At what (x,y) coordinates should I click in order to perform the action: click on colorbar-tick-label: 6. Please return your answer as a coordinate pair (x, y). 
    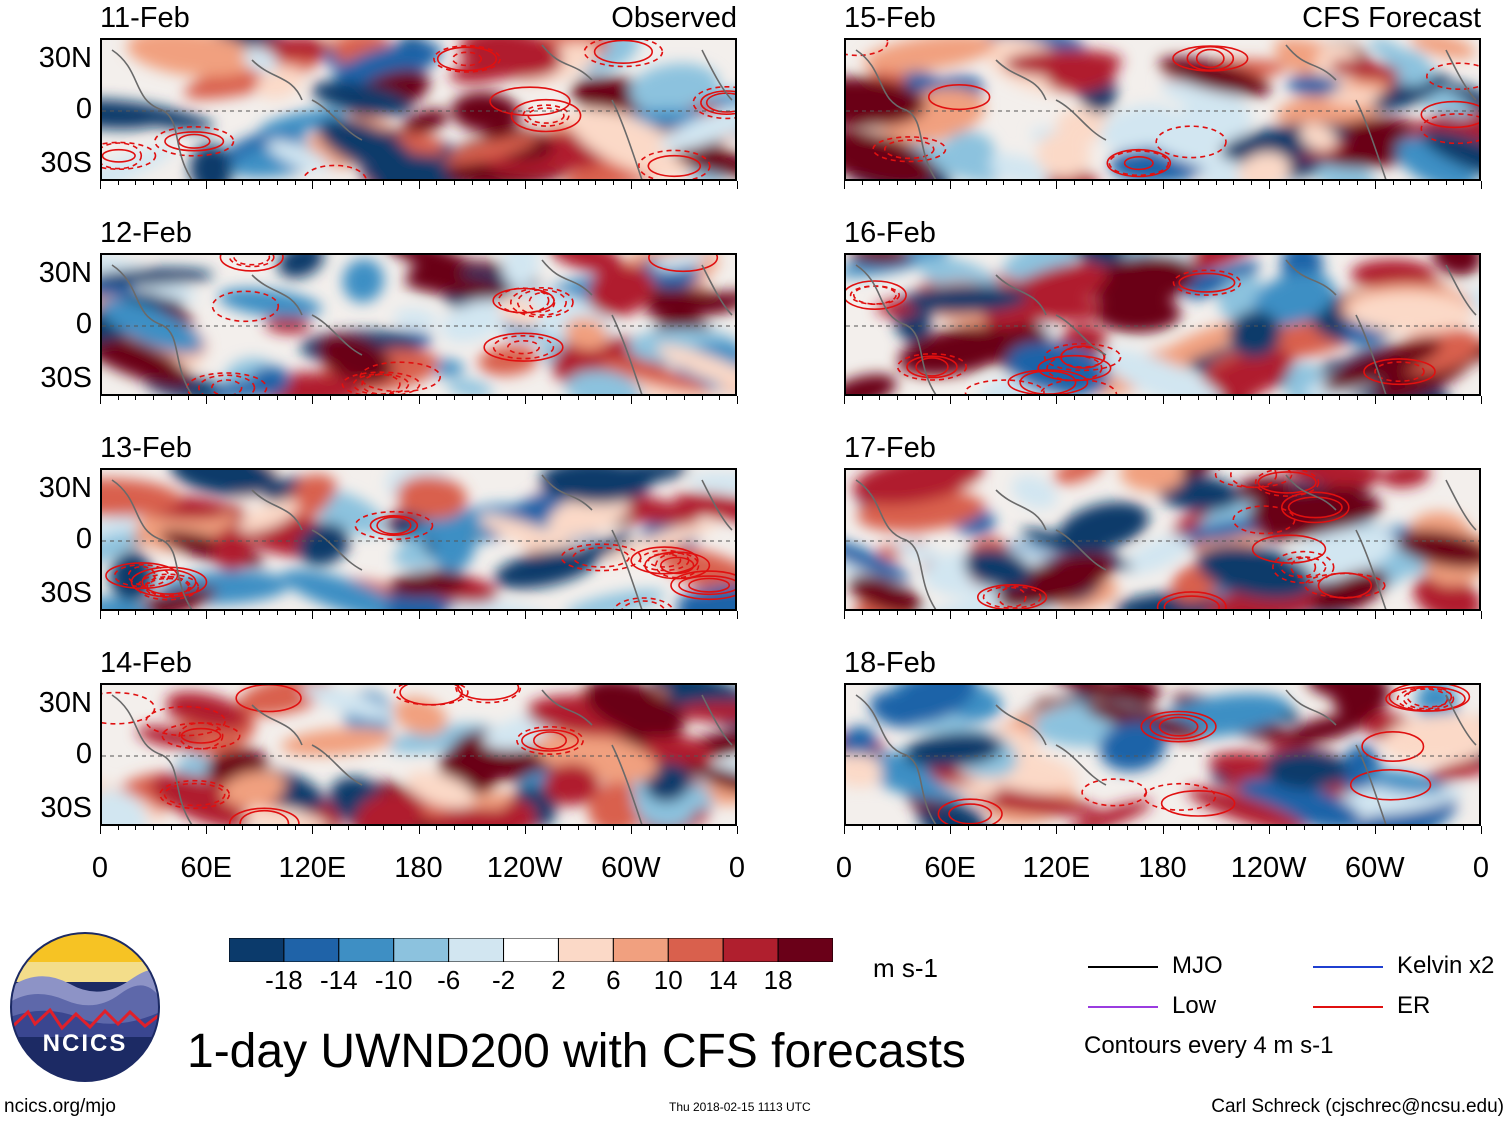
    Looking at the image, I should click on (613, 980).